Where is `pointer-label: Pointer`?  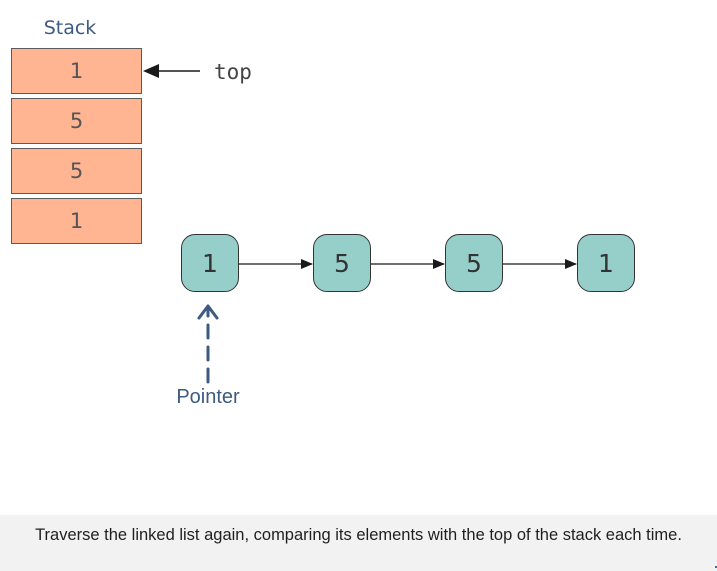
pointer-label: Pointer is located at coordinates (208, 397).